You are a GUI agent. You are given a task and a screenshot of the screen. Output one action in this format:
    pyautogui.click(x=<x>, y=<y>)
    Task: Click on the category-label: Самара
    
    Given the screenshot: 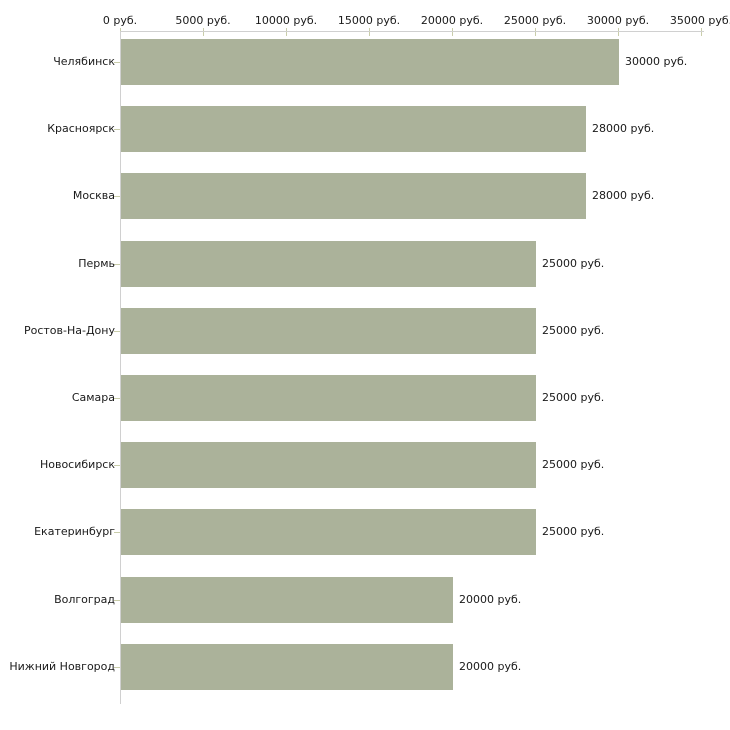 What is the action you would take?
    pyautogui.click(x=93, y=397)
    